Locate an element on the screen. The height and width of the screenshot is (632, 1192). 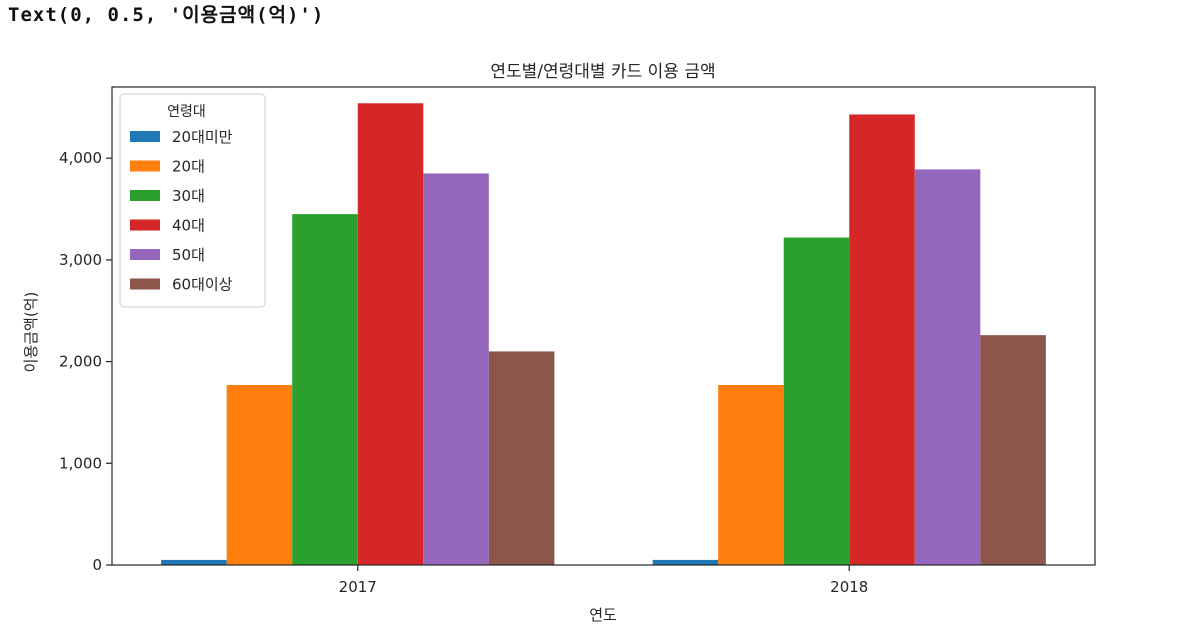
y-axis-ticks: 0 1,000 2,000 3,000 4,000 is located at coordinates (85, 361).